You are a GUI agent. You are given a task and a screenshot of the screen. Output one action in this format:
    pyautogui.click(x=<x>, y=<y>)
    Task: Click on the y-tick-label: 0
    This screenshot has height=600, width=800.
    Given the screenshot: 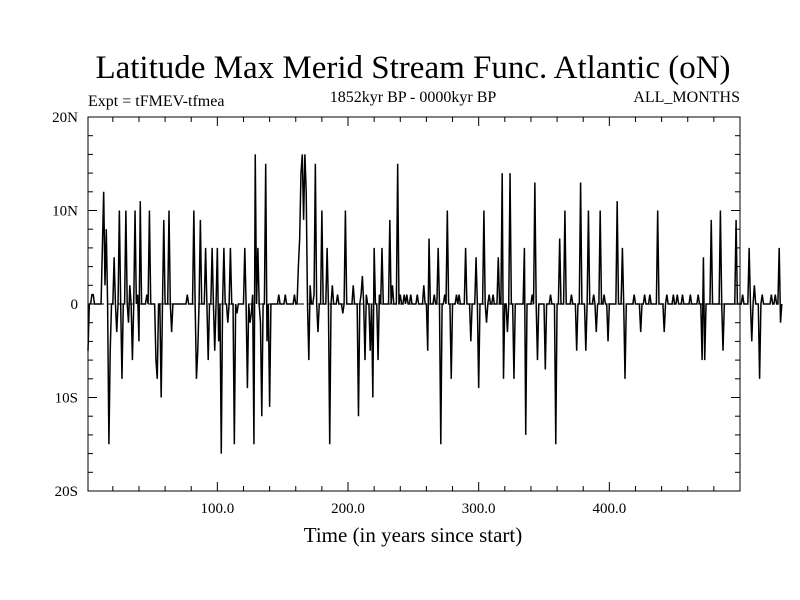 What is the action you would take?
    pyautogui.click(x=75, y=305)
    